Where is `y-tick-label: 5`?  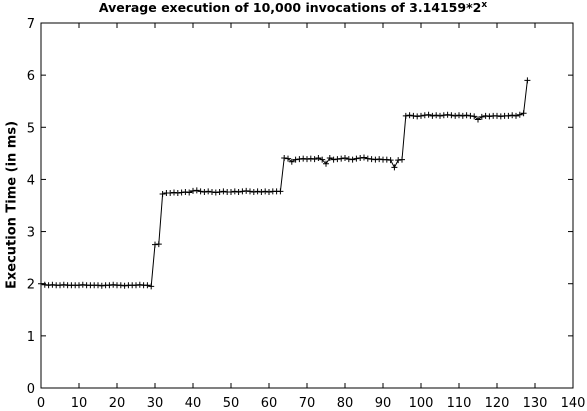
y-tick-label: 5 is located at coordinates (31, 128).